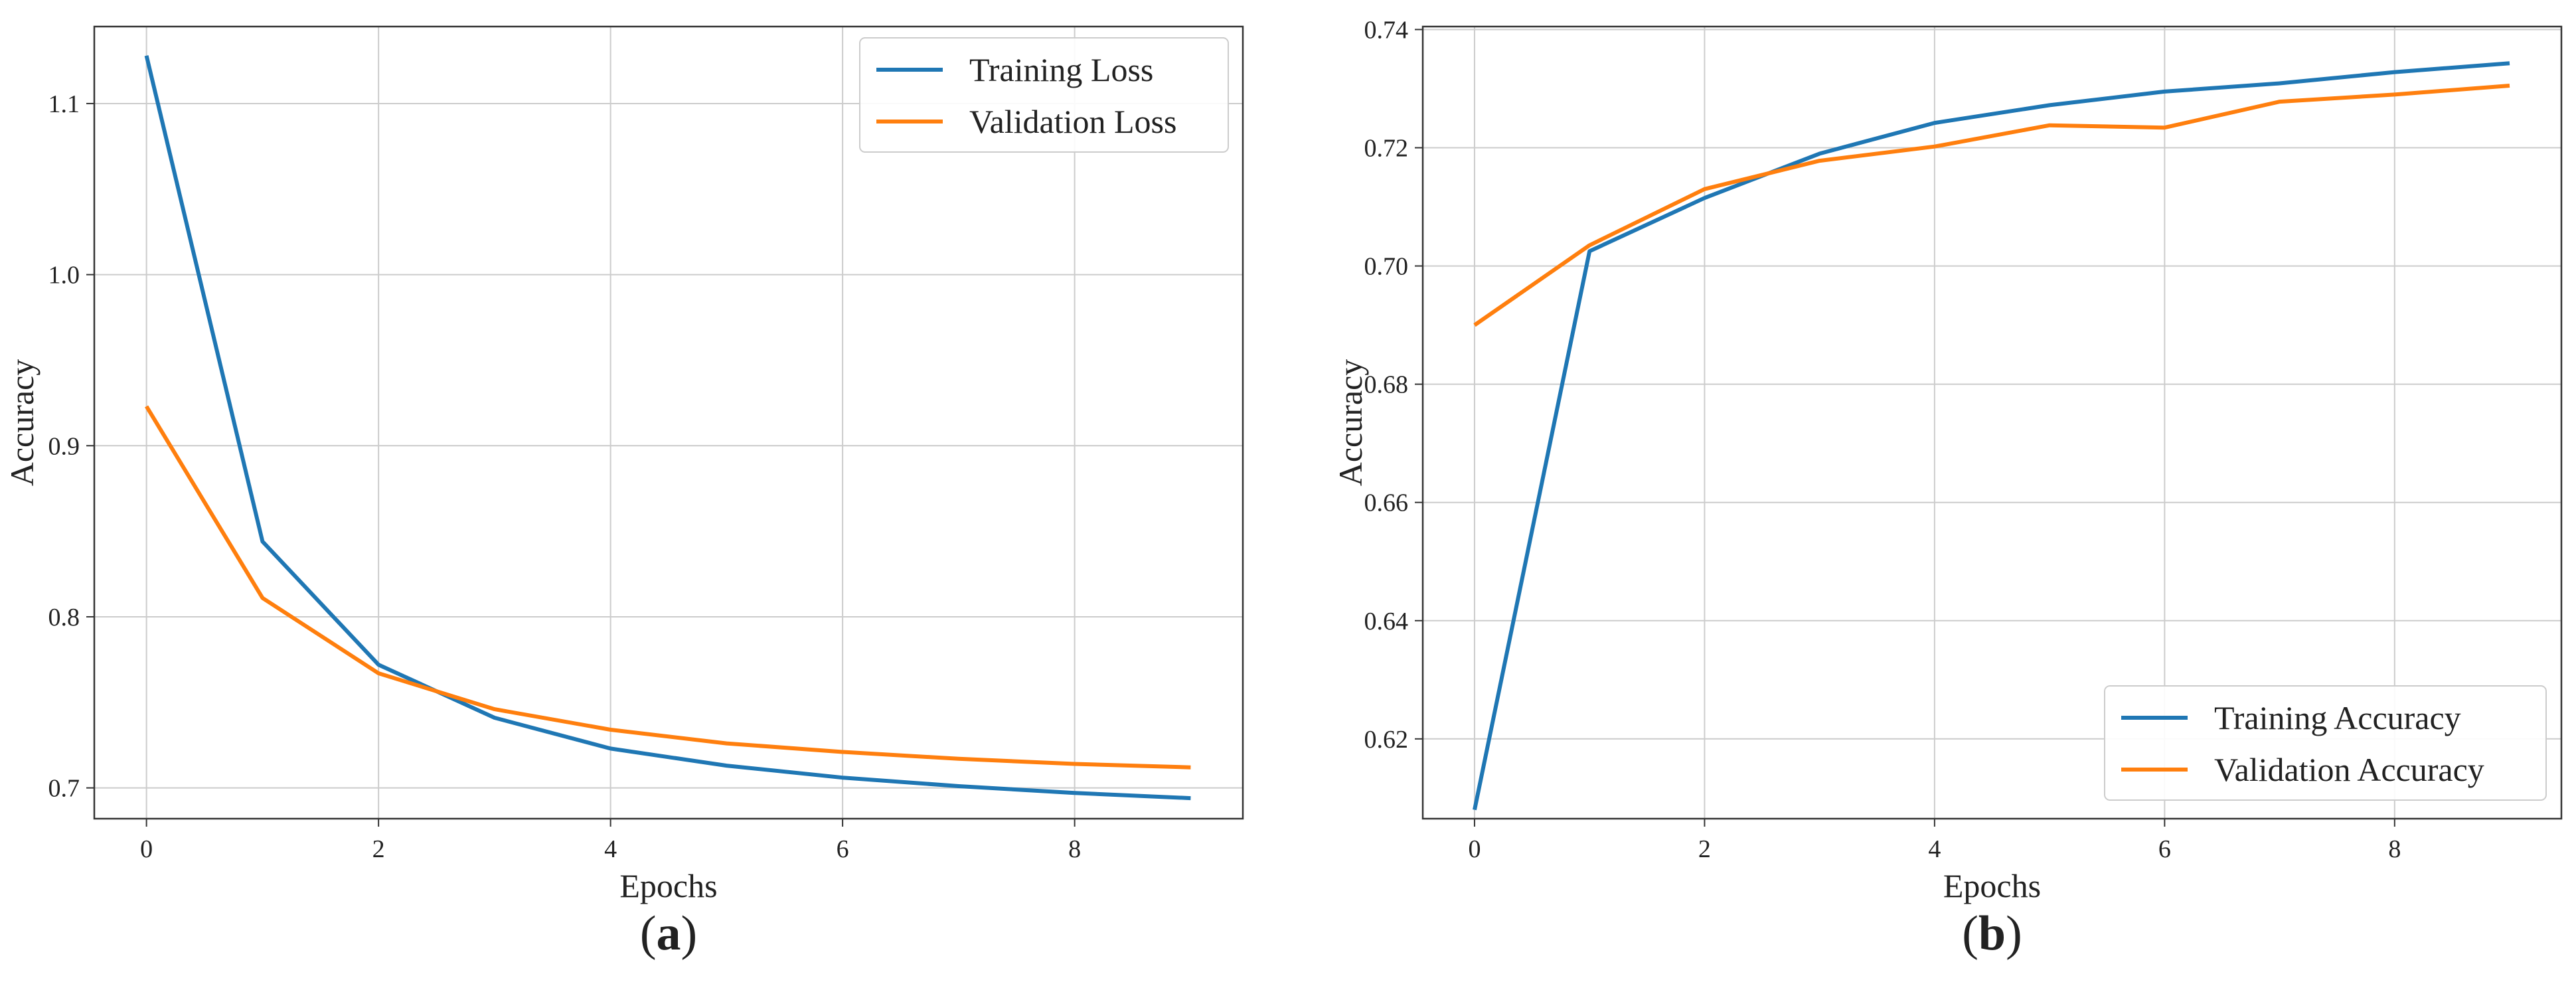 The width and height of the screenshot is (2576, 988). I want to click on y-tick-label: 0.68, so click(1386, 385).